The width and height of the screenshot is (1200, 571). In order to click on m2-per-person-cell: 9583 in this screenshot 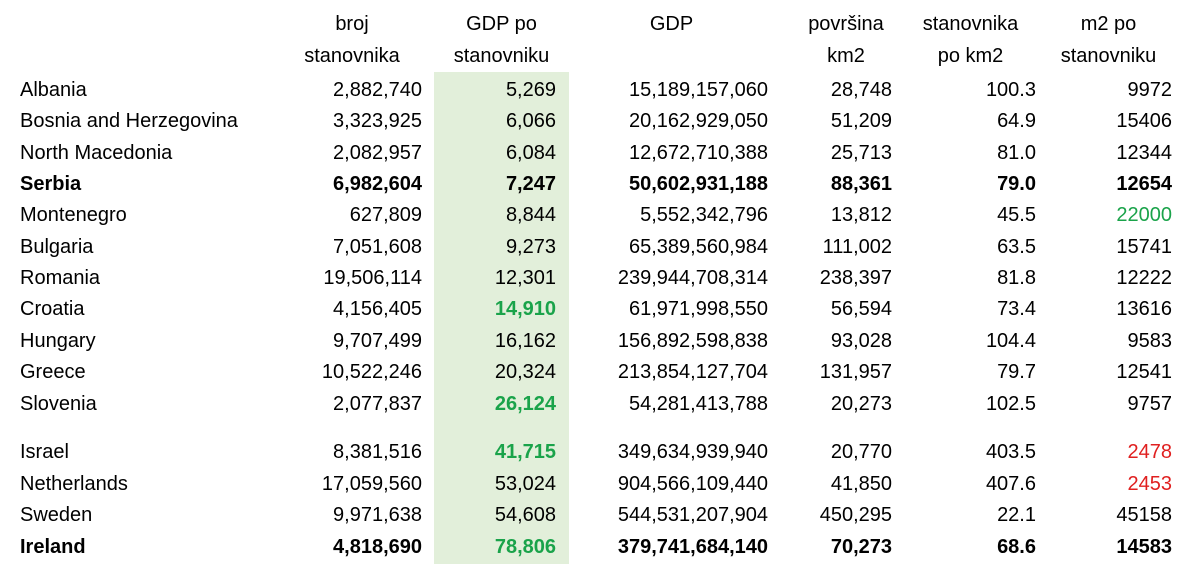, I will do `click(1150, 341)`.